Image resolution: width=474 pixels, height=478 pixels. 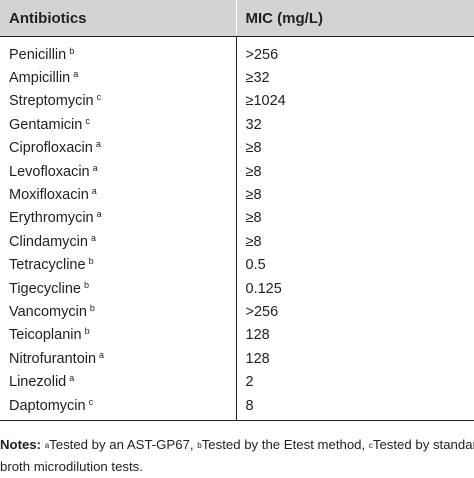 I want to click on antibiotic-name: Levofloxacin, so click(x=49, y=171).